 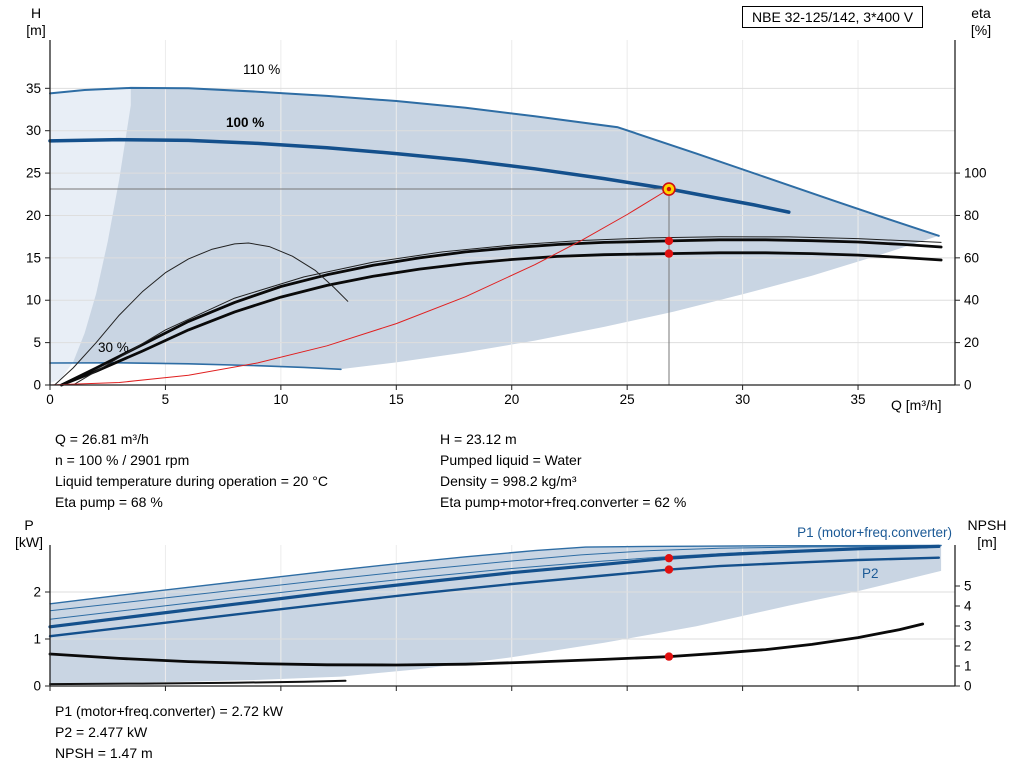 What do you see at coordinates (511, 460) in the screenshot?
I see `info-pumped-liquid: Pumped liquid = Water` at bounding box center [511, 460].